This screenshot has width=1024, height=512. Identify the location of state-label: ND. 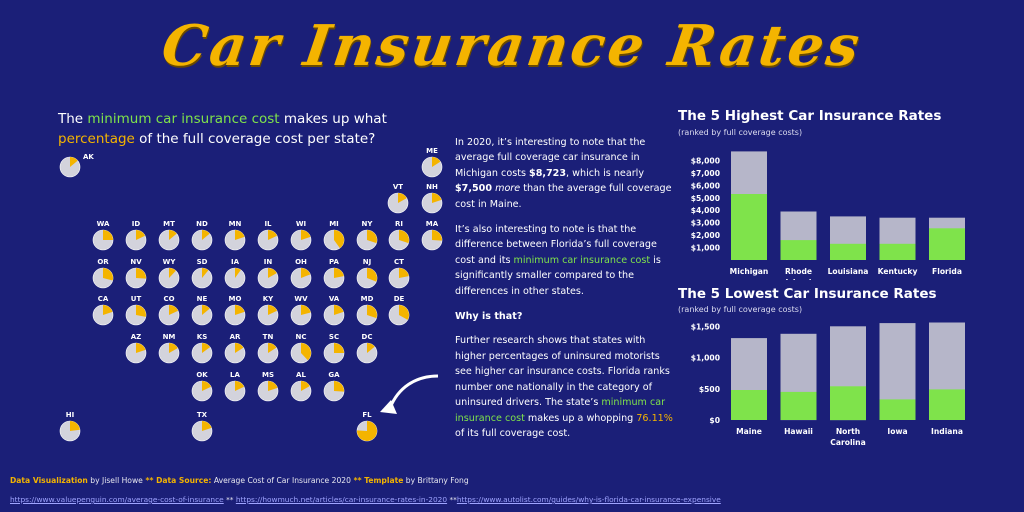
(202, 224).